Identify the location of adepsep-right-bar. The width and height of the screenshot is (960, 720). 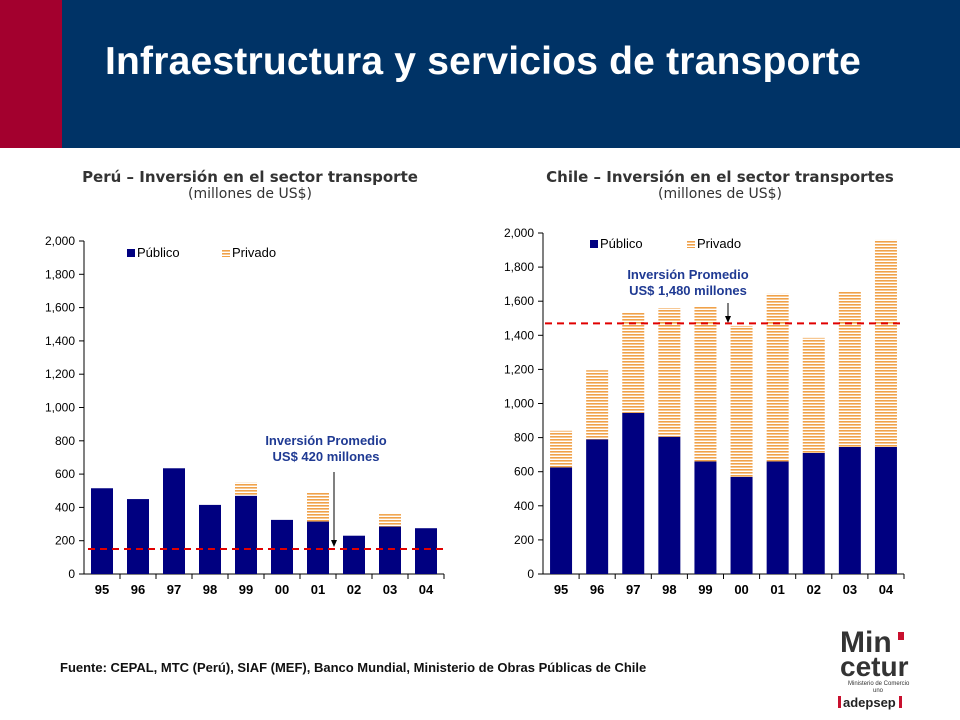
(900, 702).